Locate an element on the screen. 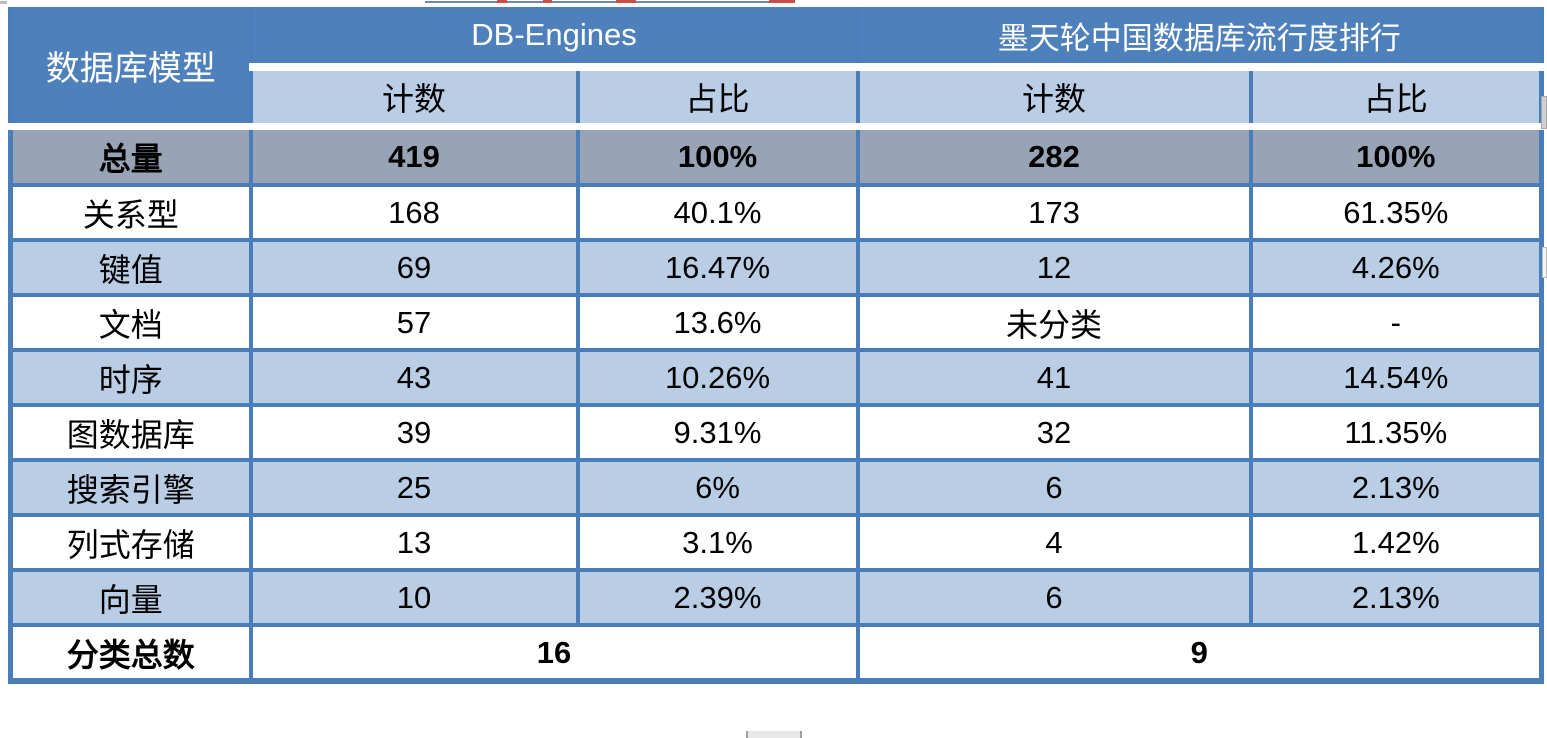  row-label: 列式存储 is located at coordinates (129, 543).